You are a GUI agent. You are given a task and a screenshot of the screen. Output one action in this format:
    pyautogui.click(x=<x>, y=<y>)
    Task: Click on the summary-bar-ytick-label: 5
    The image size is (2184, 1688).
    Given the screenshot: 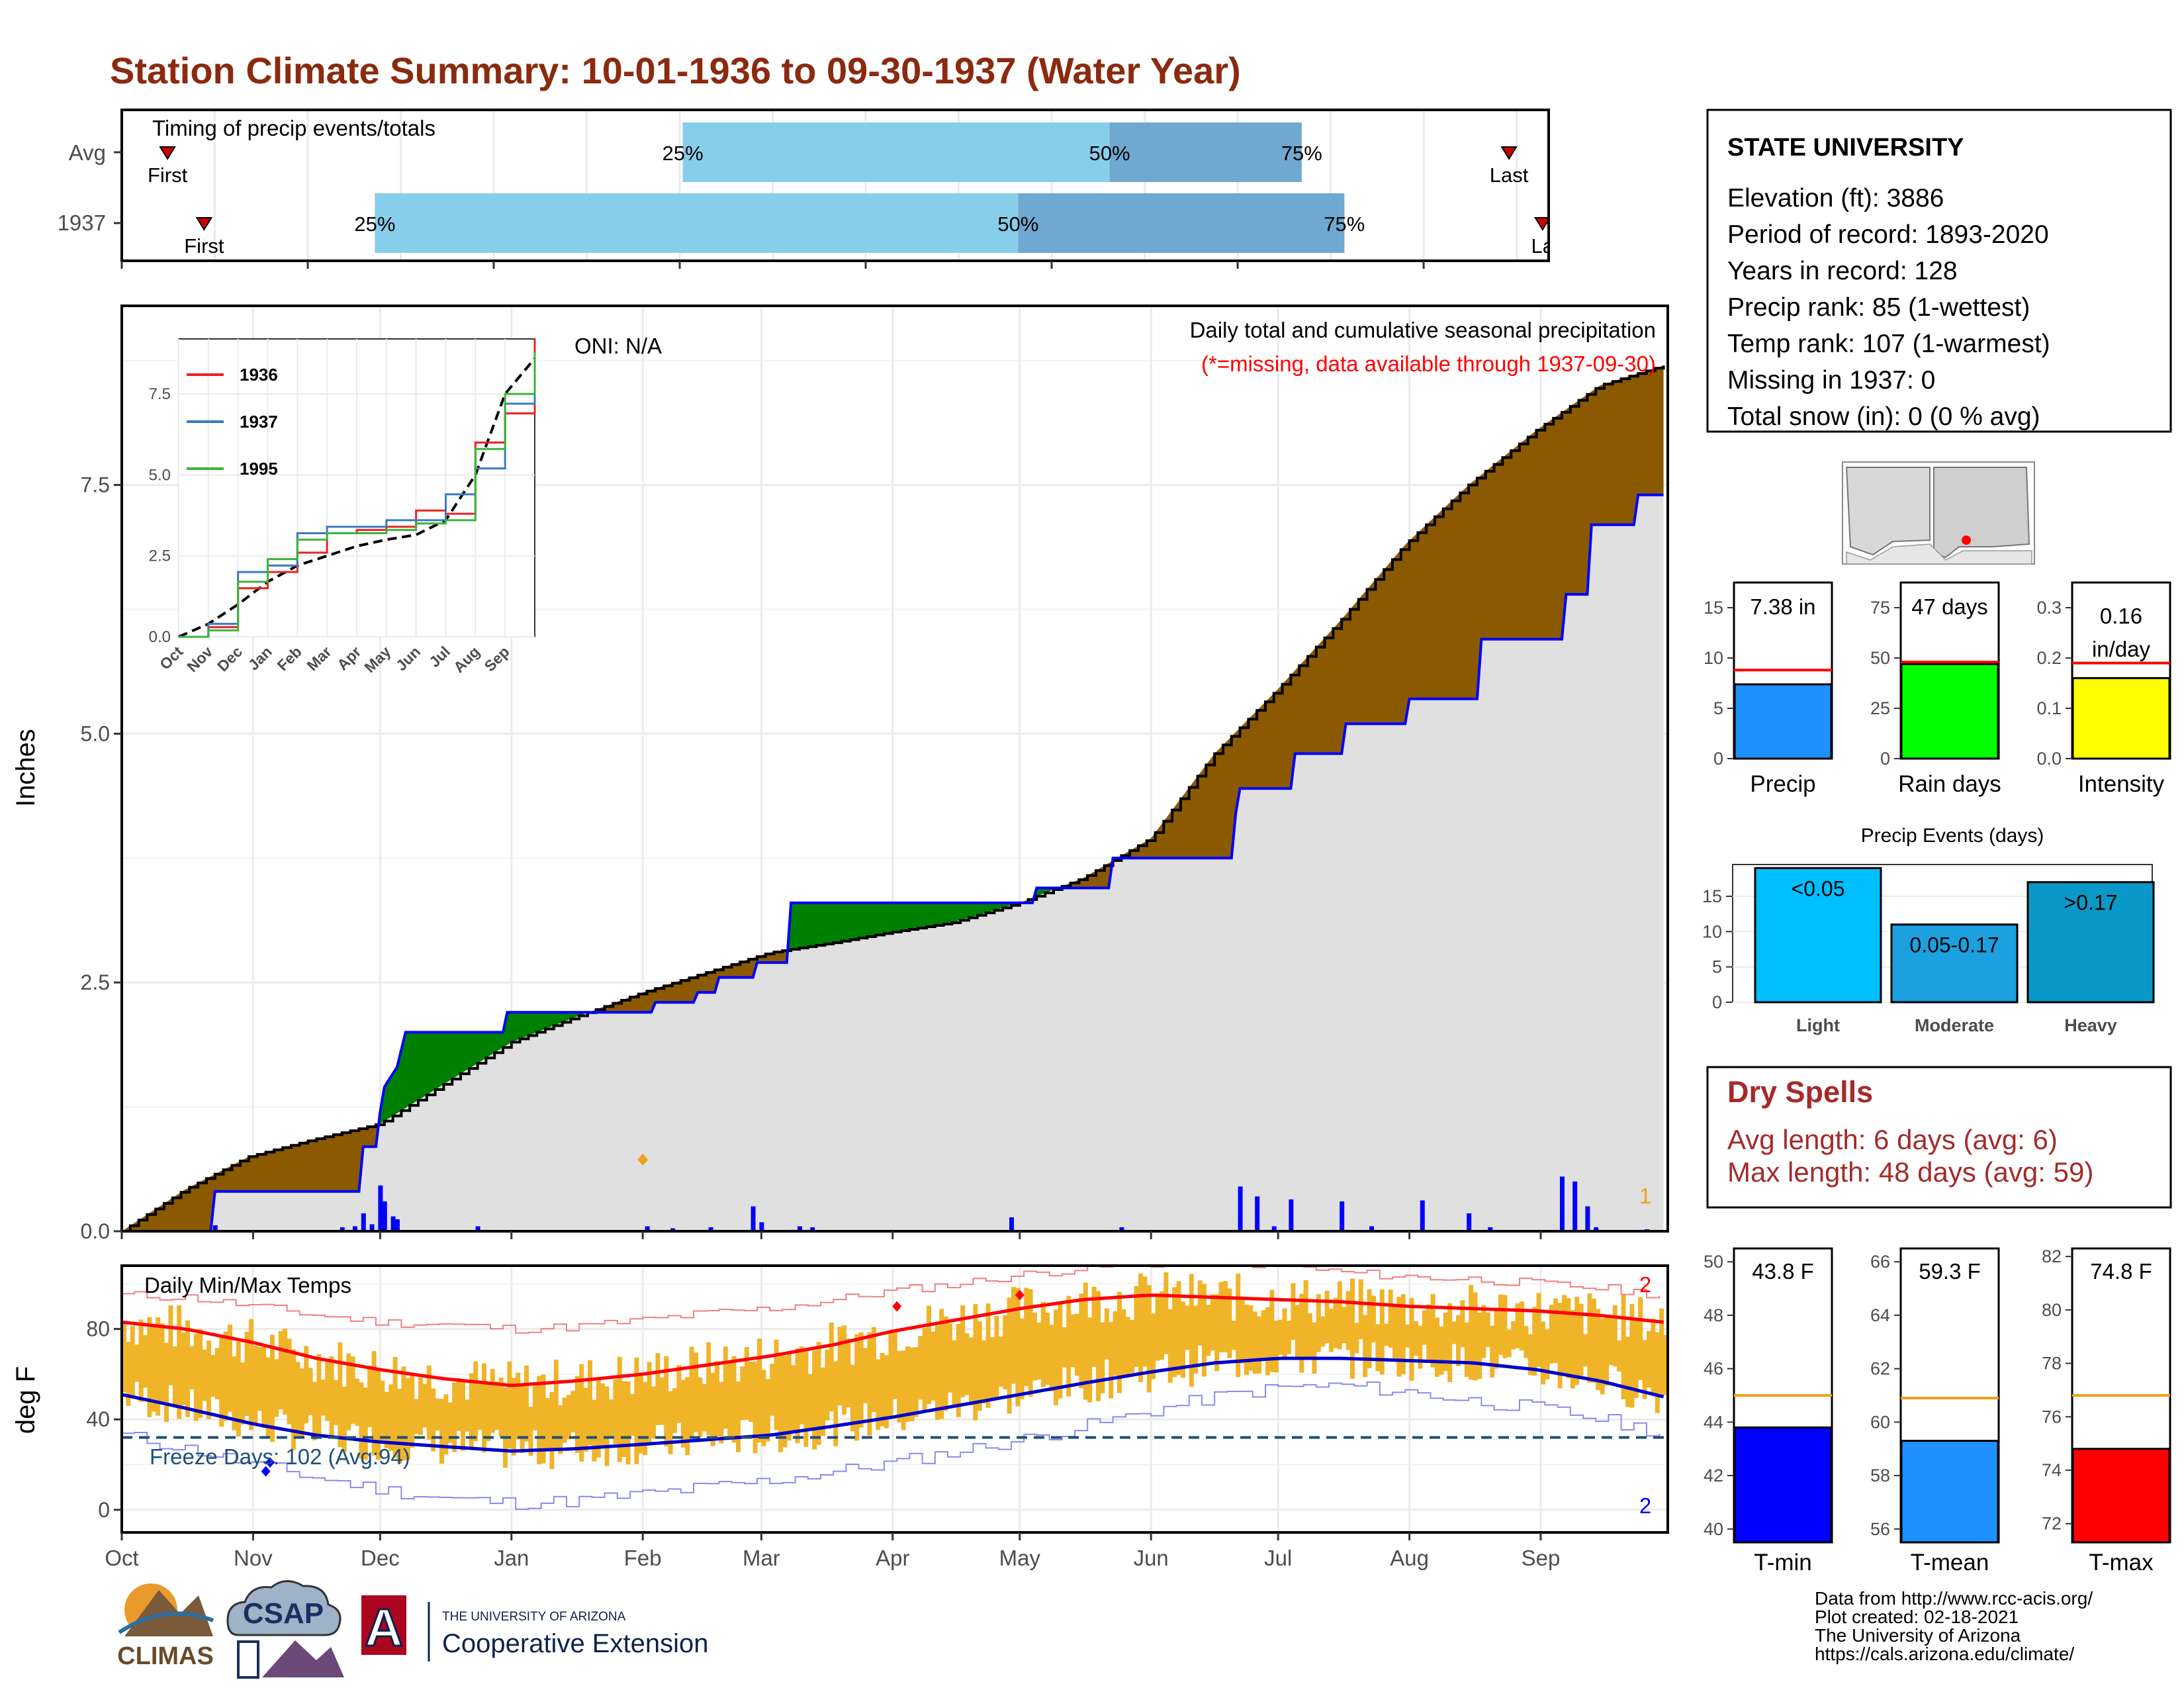 What is the action you would take?
    pyautogui.click(x=1718, y=708)
    